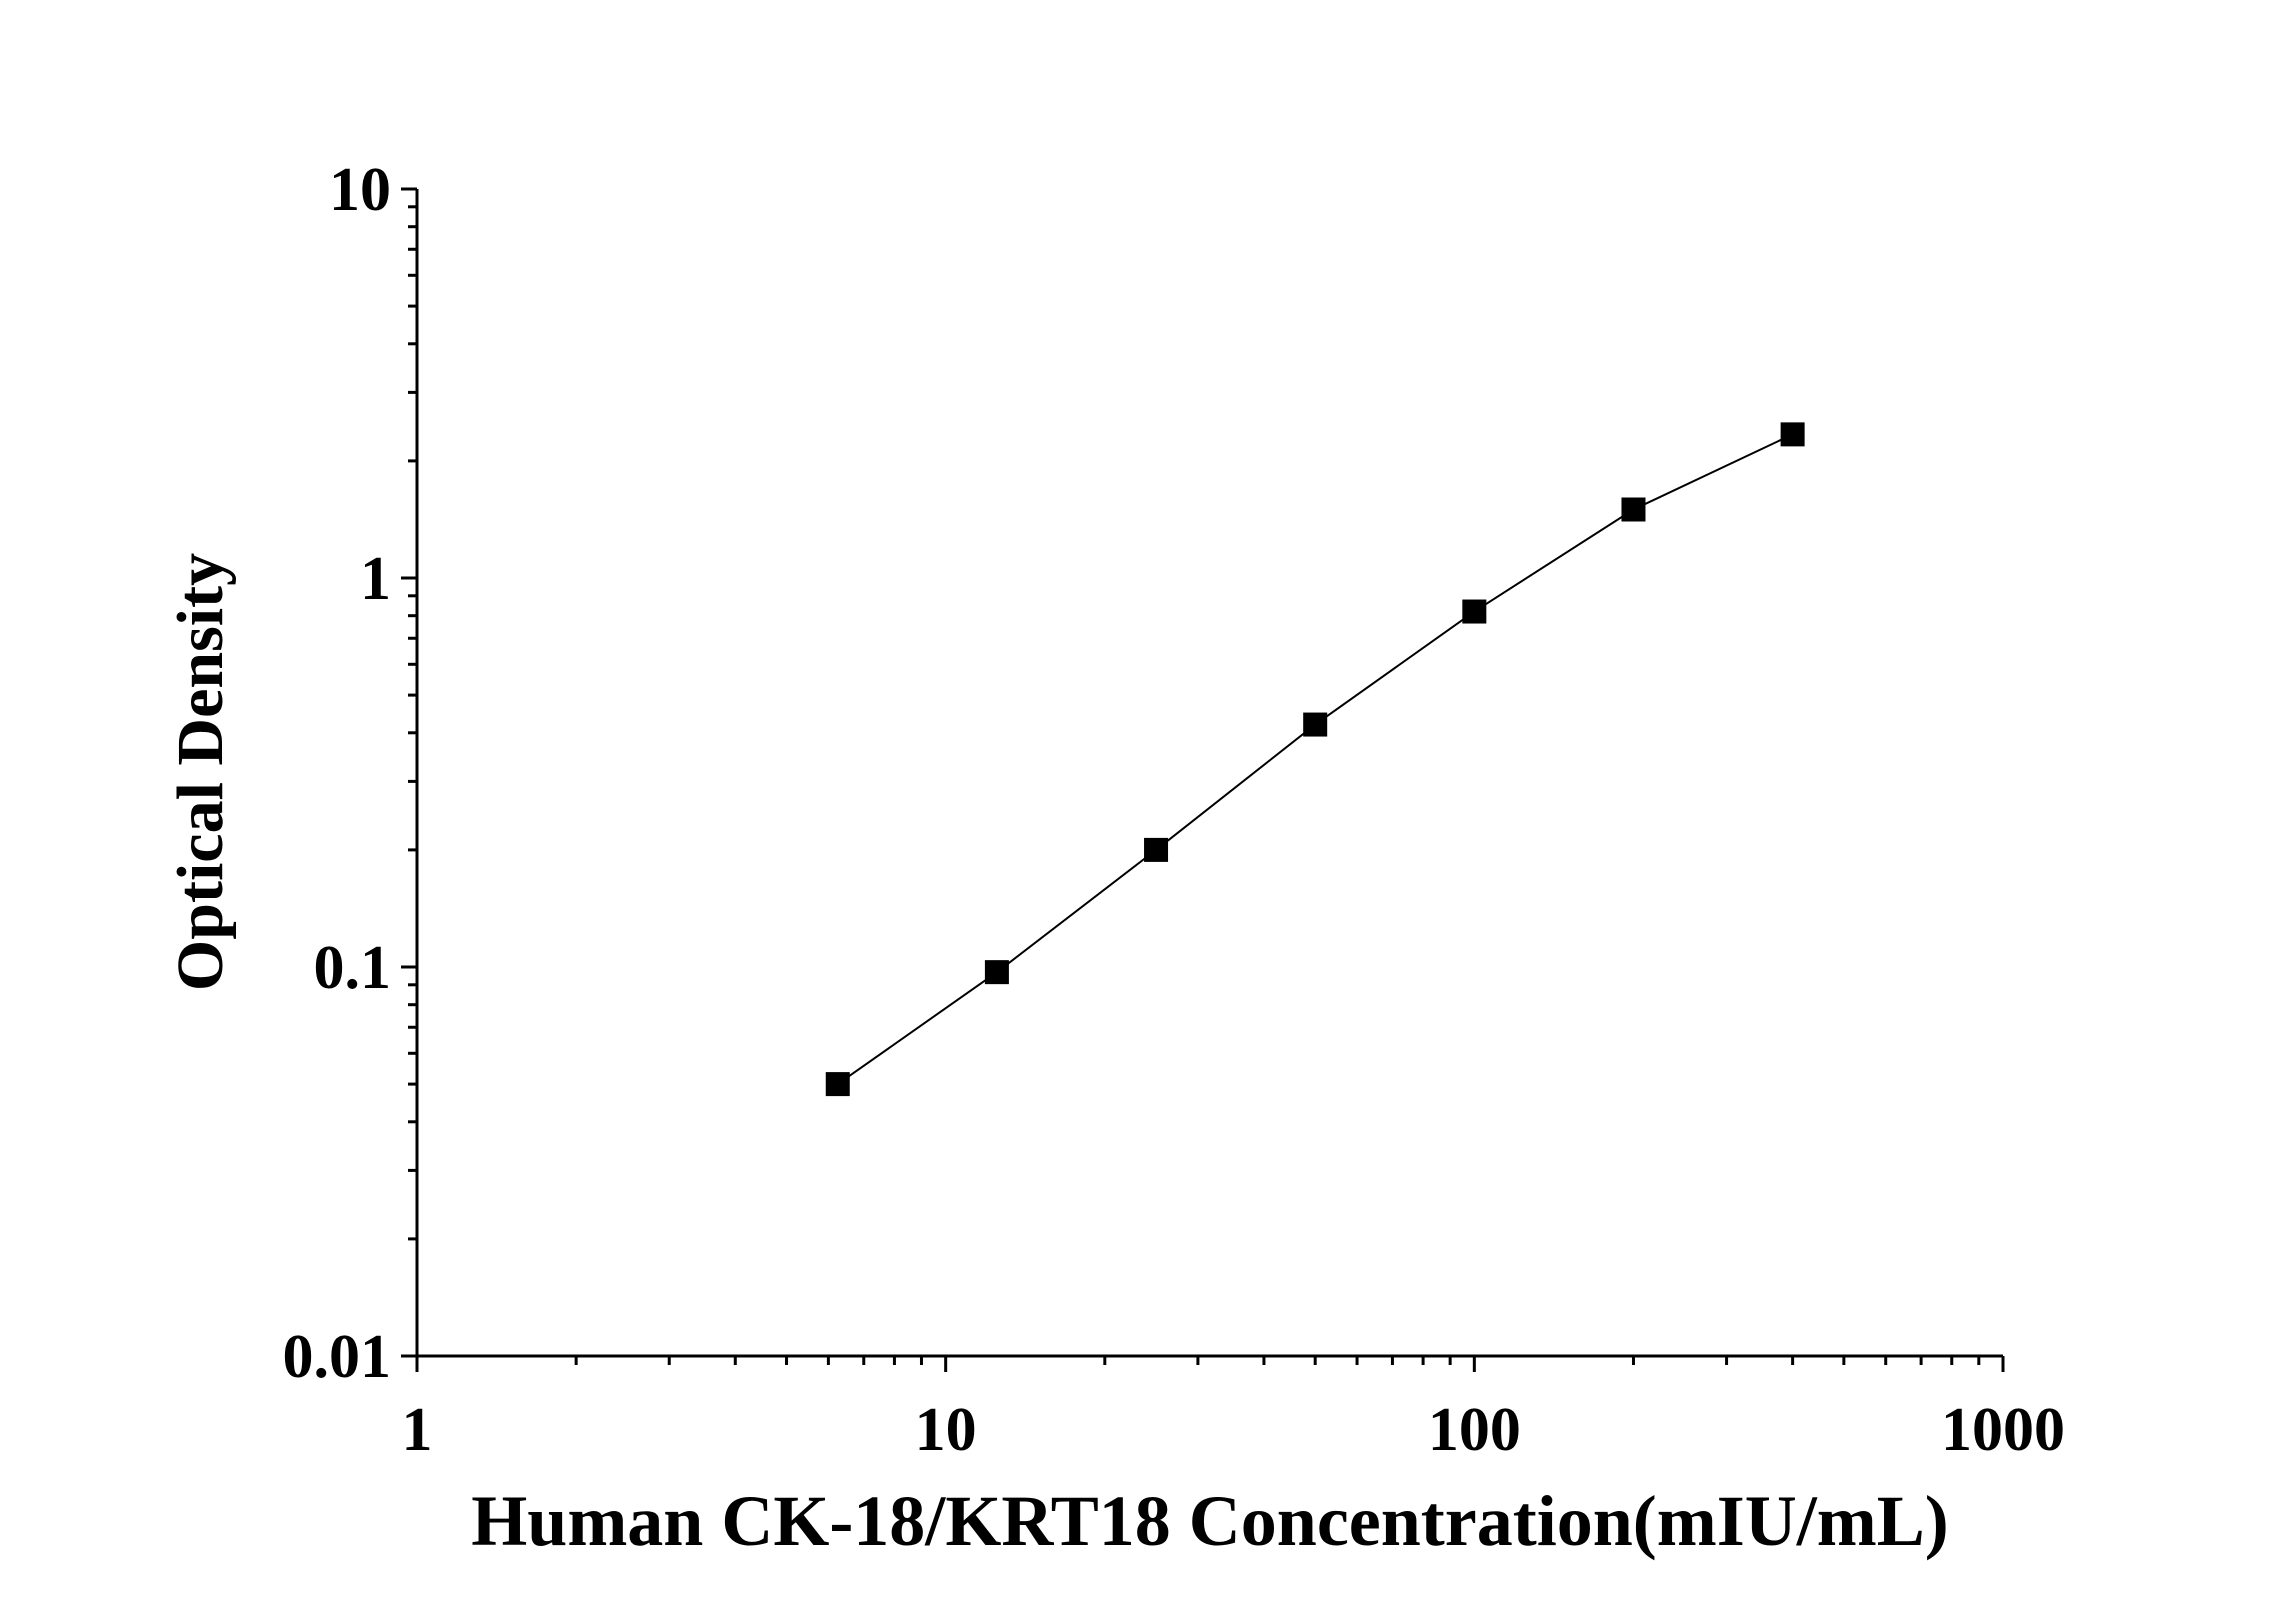  I want to click on y-axis-title: Optical Density, so click(200, 772).